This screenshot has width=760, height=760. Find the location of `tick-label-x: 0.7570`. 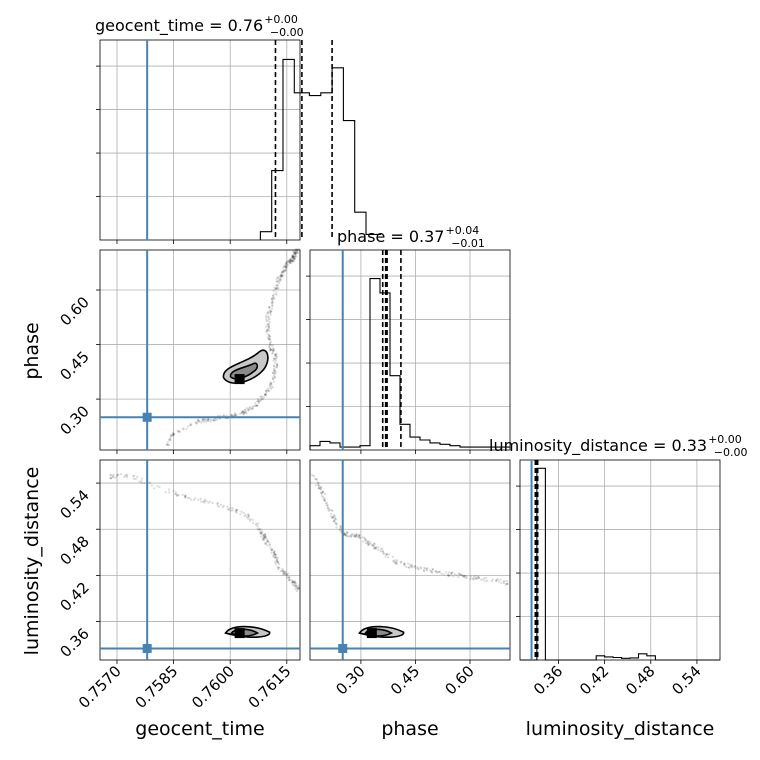

tick-label-x: 0.7570 is located at coordinates (100, 687).